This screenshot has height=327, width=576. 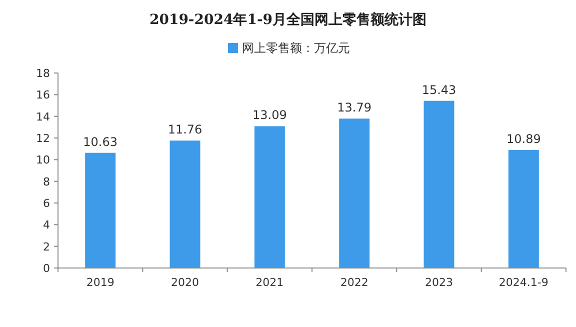 What do you see at coordinates (43, 73) in the screenshot?
I see `y-tick-label: 18` at bounding box center [43, 73].